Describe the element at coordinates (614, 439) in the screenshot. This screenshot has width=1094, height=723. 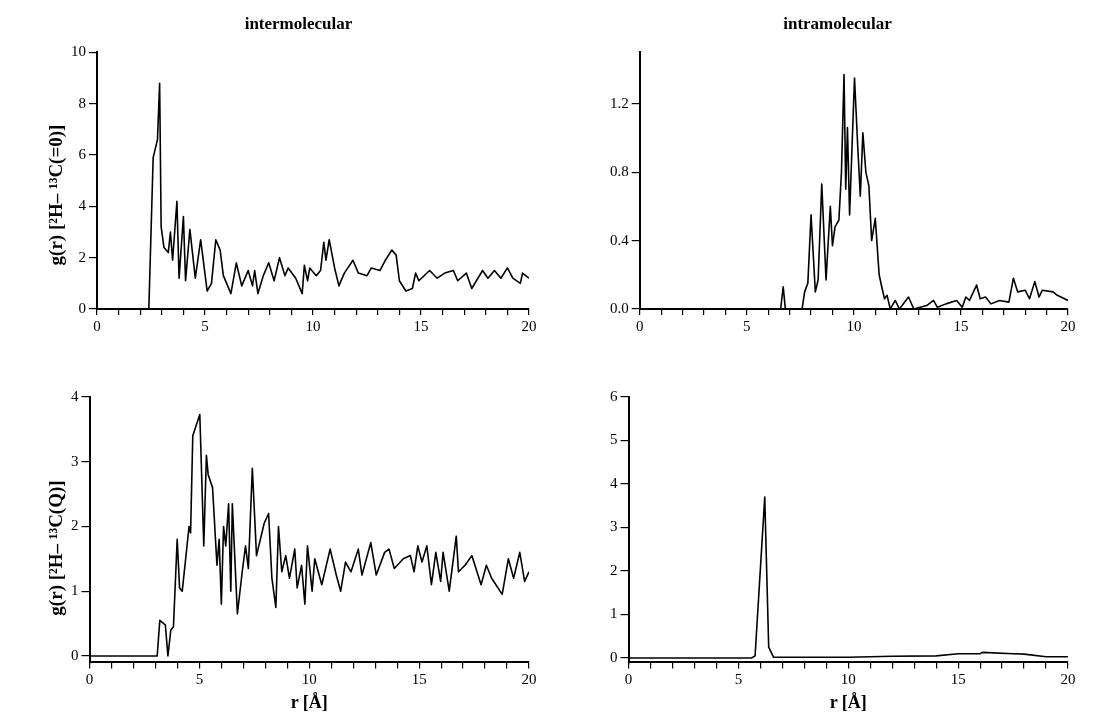
I see `y-tick-label: 5` at that location.